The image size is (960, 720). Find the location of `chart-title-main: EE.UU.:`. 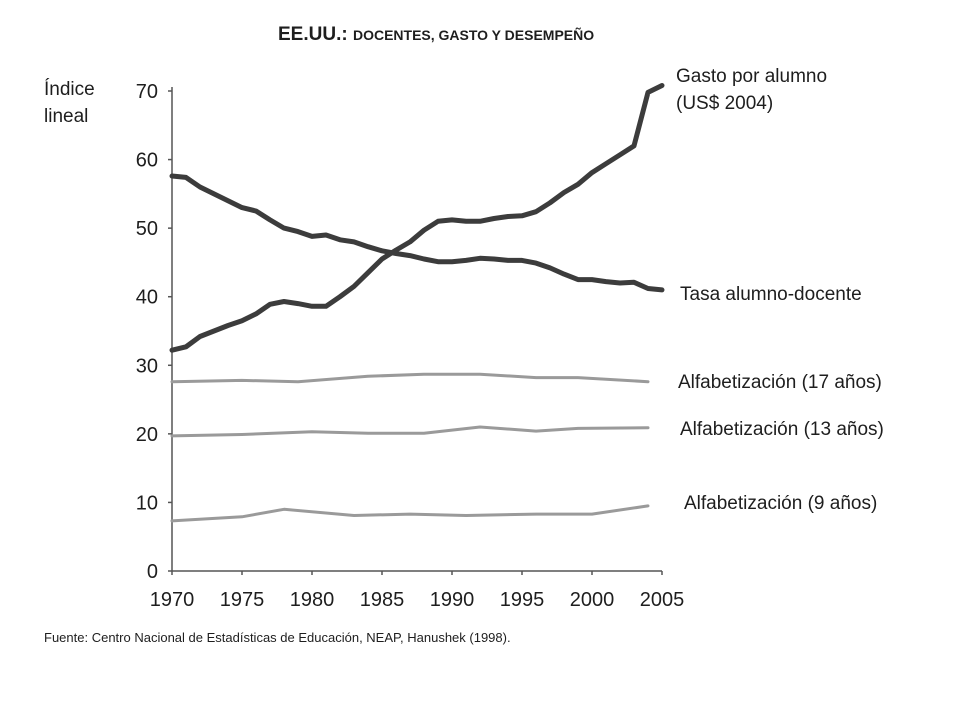

chart-title-main: EE.UU.: is located at coordinates (315, 34).